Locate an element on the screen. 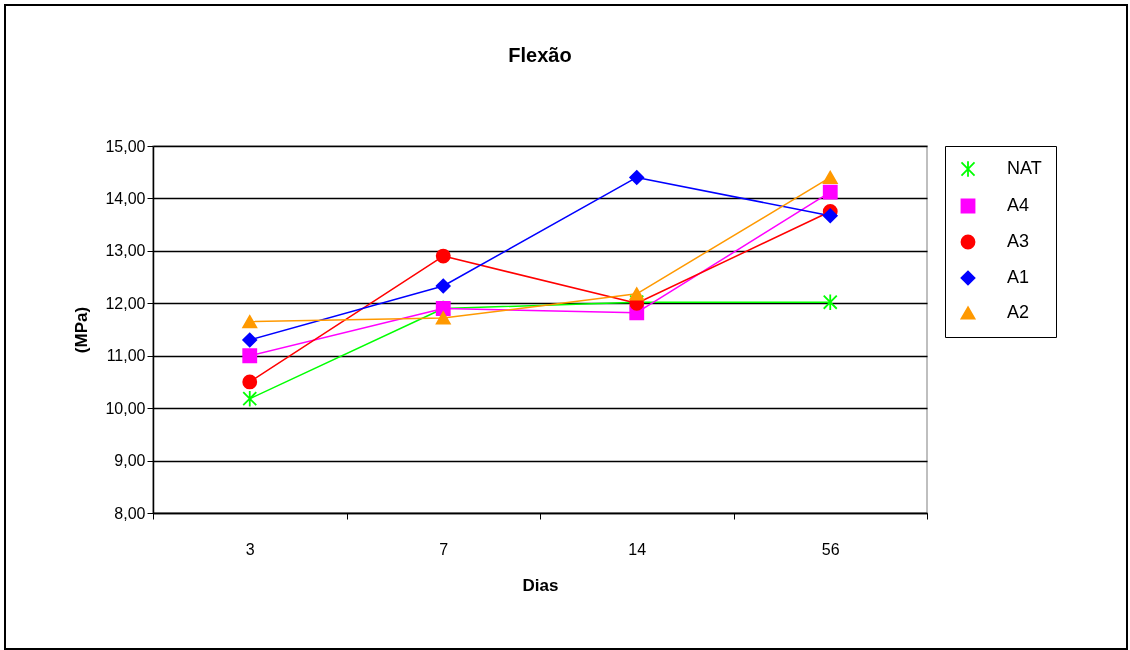 The height and width of the screenshot is (650, 1130). x-tick-label: 7 is located at coordinates (444, 549).